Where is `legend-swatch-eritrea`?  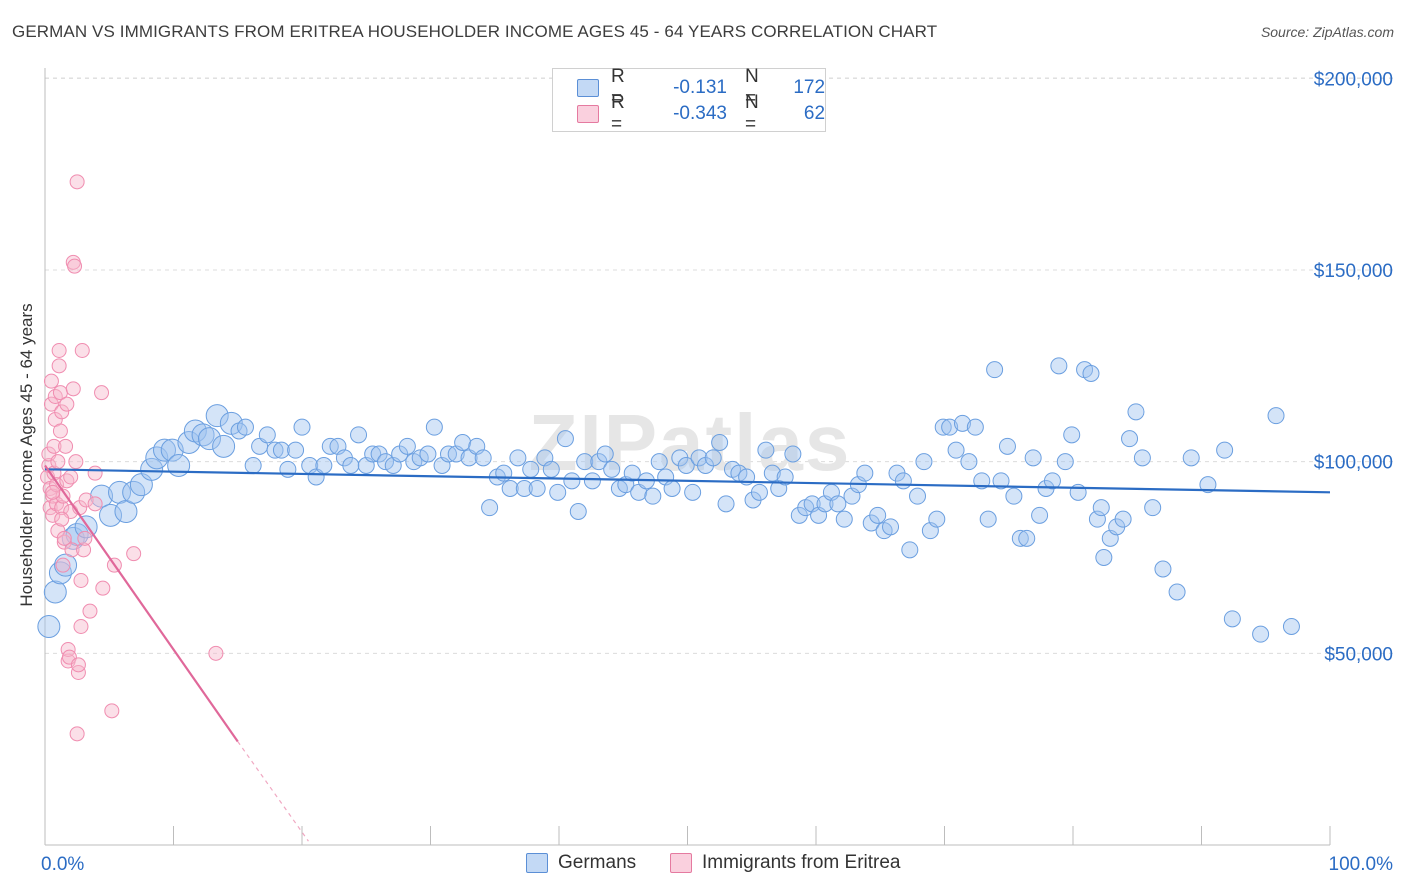
legend-swatch-eritrea is located at coordinates (681, 863).